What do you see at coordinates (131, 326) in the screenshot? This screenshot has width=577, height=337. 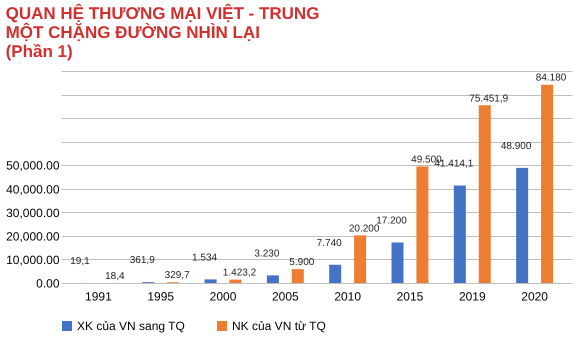 I see `legend-label: XK của VN sang TQ` at bounding box center [131, 326].